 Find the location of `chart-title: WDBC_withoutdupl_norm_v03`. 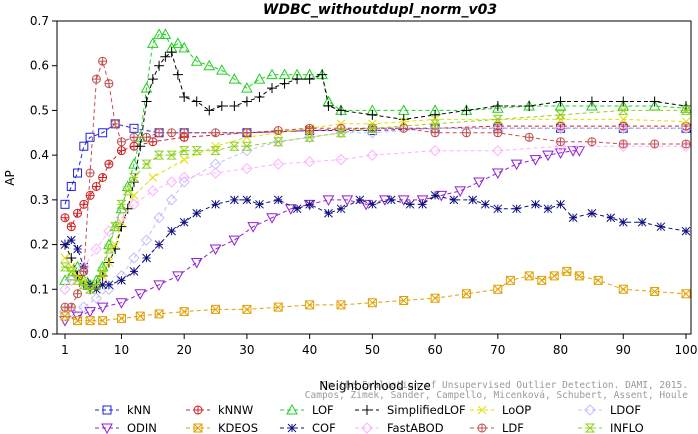

chart-title: WDBC_withoutdupl_norm_v03 is located at coordinates (380, 10).